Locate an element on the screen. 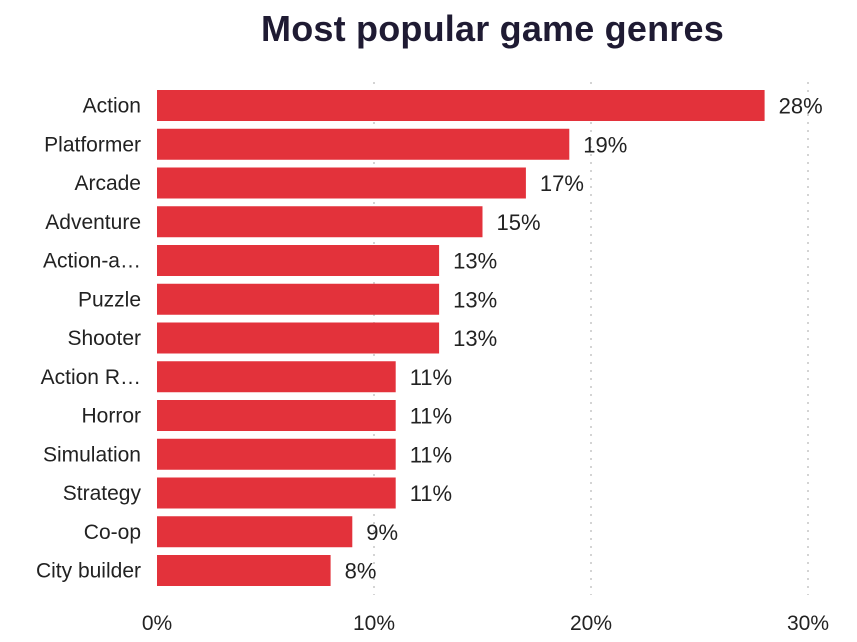 This screenshot has width=857, height=642. value-label: 15% is located at coordinates (519, 222).